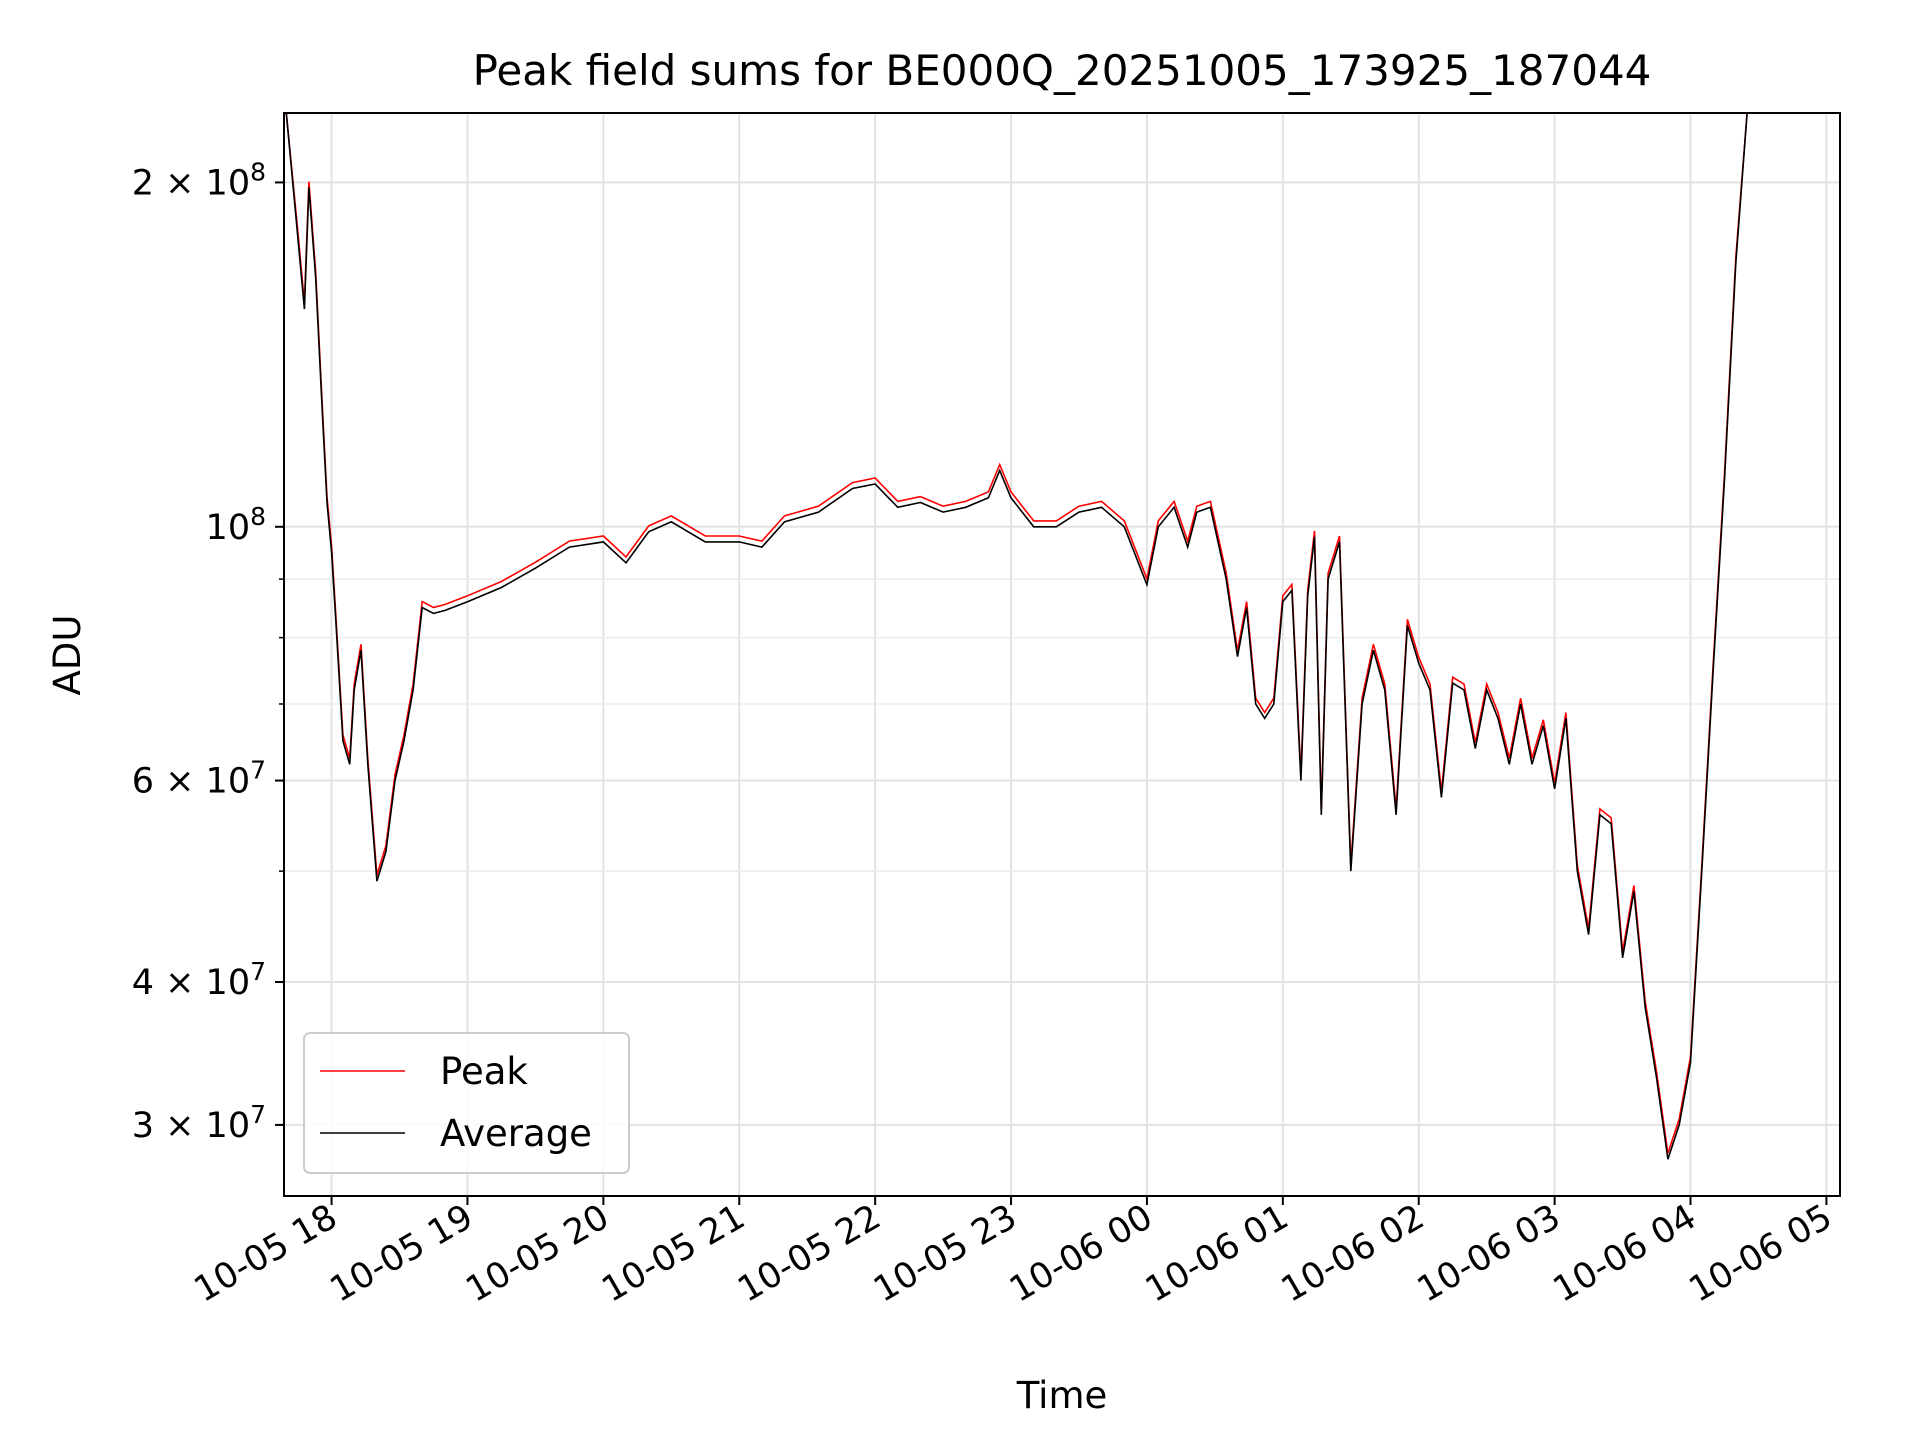 Image resolution: width=1920 pixels, height=1440 pixels. I want to click on y-tick-label: 108, so click(236, 524).